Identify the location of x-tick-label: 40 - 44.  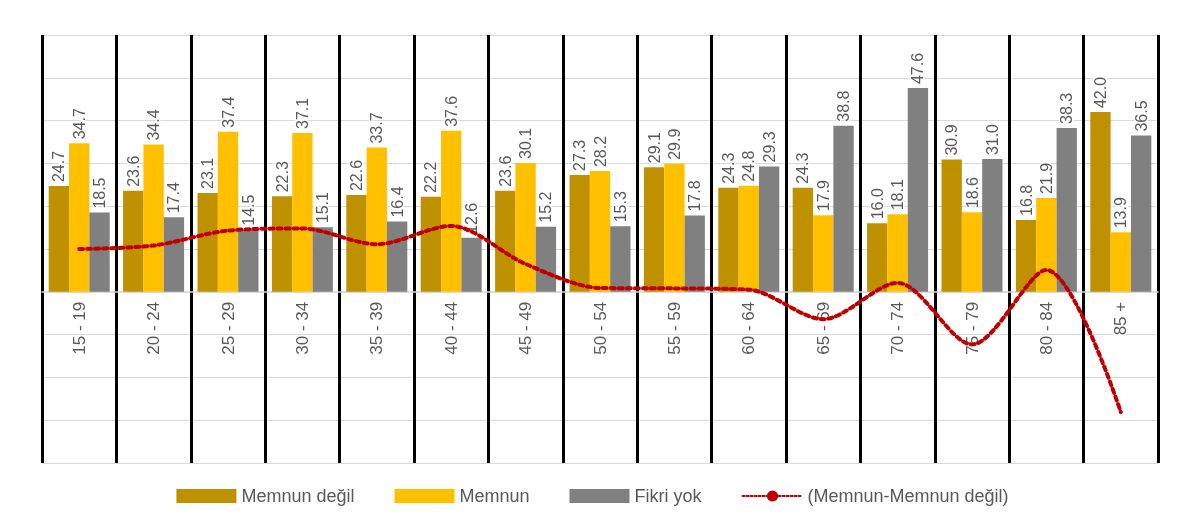
(451, 328).